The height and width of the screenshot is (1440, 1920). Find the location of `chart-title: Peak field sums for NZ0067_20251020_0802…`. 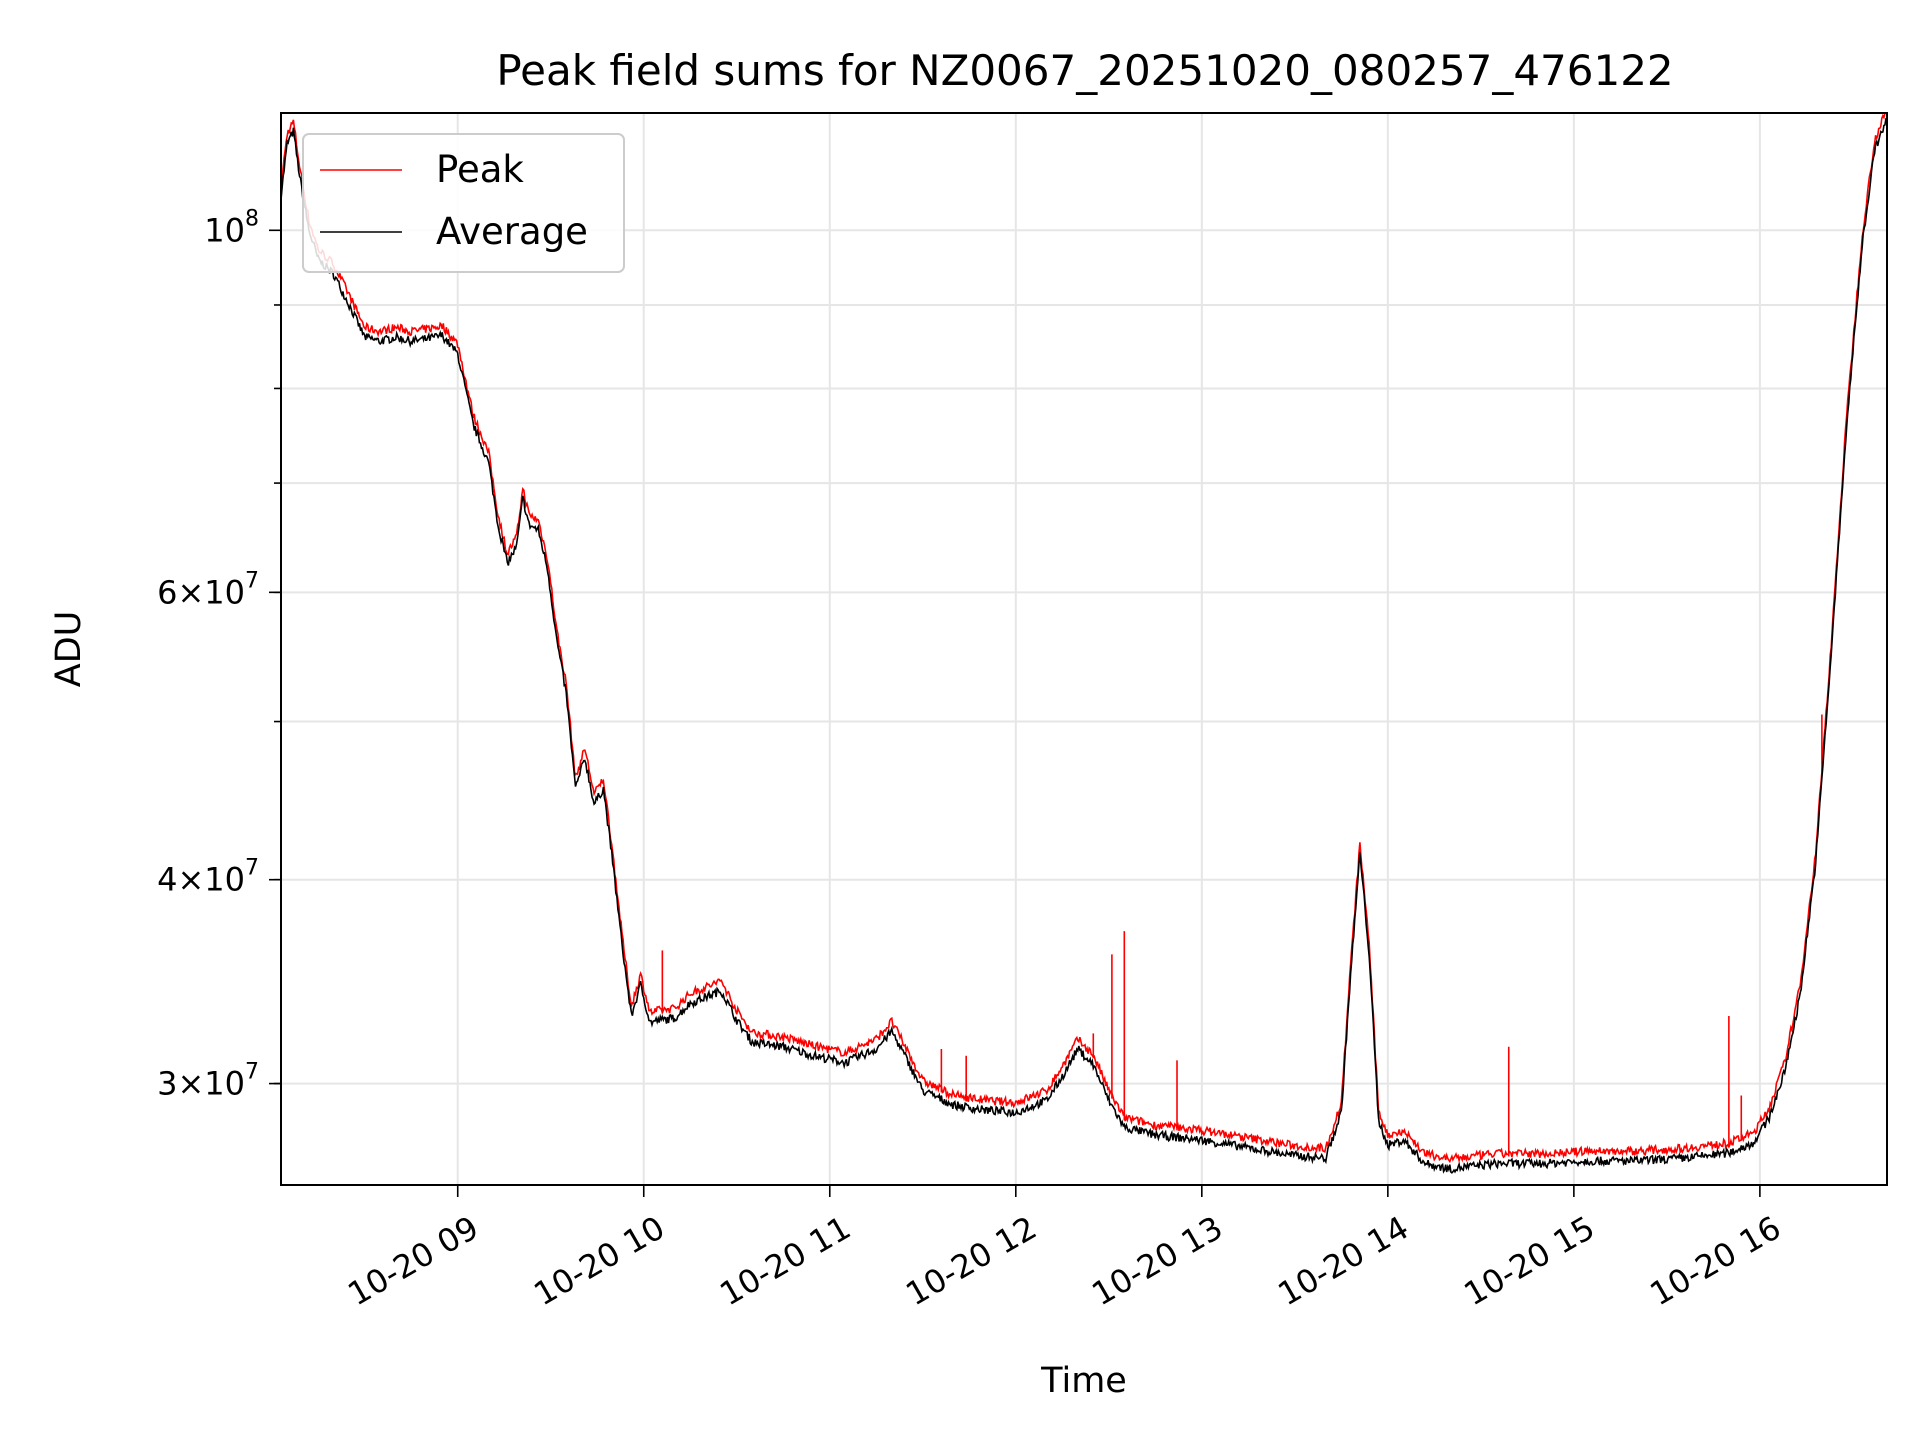

chart-title: Peak field sums for NZ0067_20251020_0802… is located at coordinates (1084, 70).